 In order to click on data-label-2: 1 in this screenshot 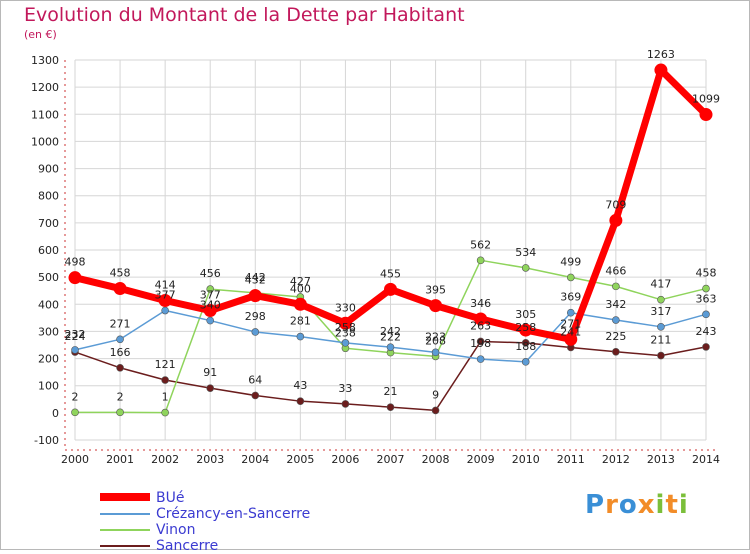, I will do `click(165, 397)`.